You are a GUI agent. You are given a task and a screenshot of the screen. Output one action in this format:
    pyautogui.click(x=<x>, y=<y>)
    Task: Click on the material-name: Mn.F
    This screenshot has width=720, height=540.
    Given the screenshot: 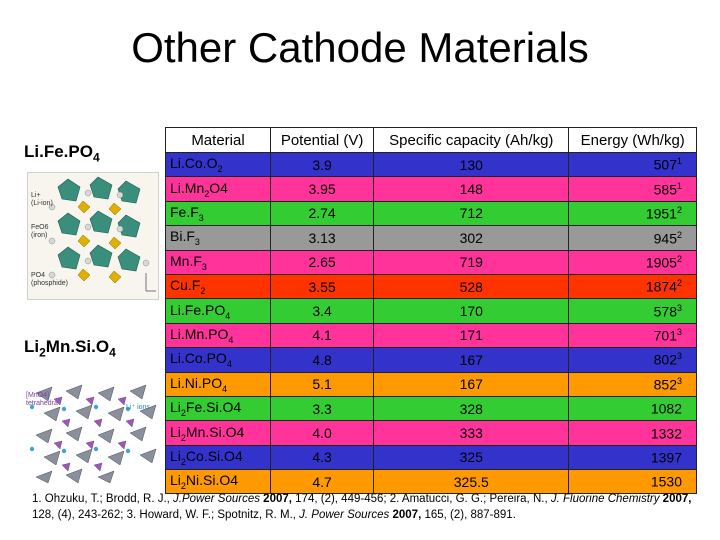 What is the action you would take?
    pyautogui.click(x=186, y=260)
    